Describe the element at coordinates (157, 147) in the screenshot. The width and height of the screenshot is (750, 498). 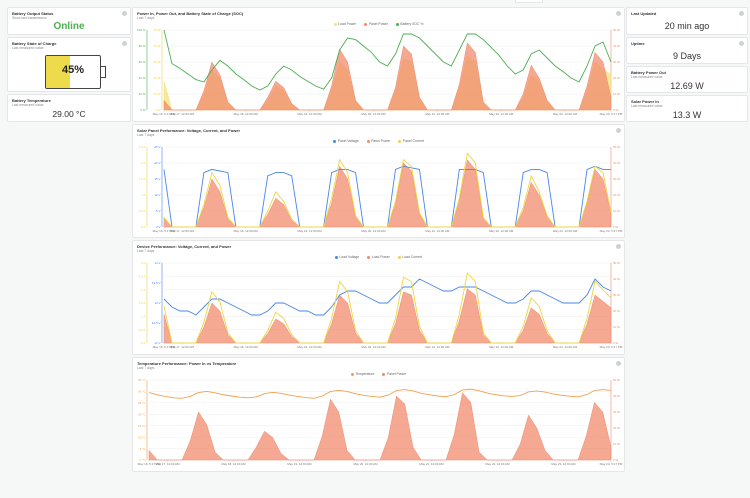
I see `axis-tick-label: 25 V` at that location.